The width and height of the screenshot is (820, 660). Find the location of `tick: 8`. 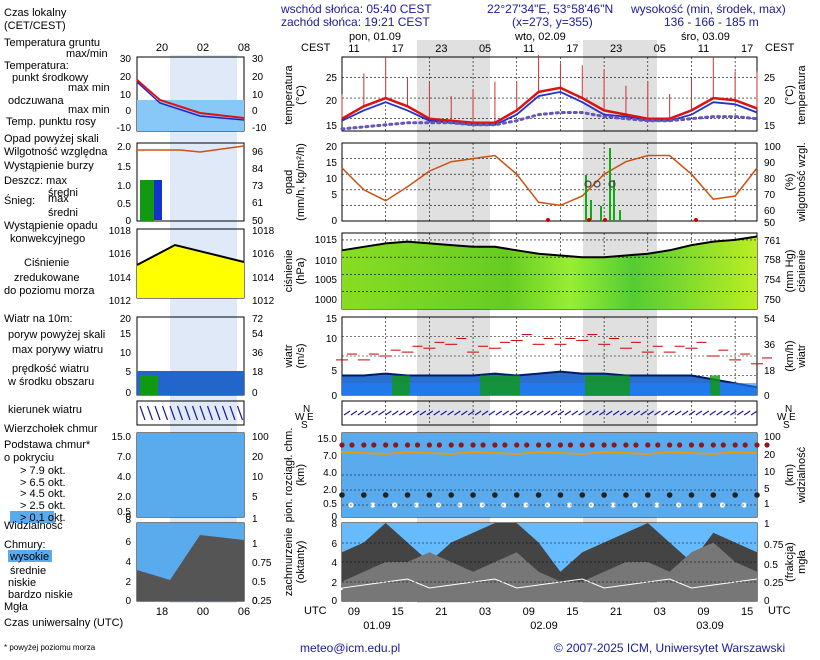

tick: 8 is located at coordinates (128, 520).